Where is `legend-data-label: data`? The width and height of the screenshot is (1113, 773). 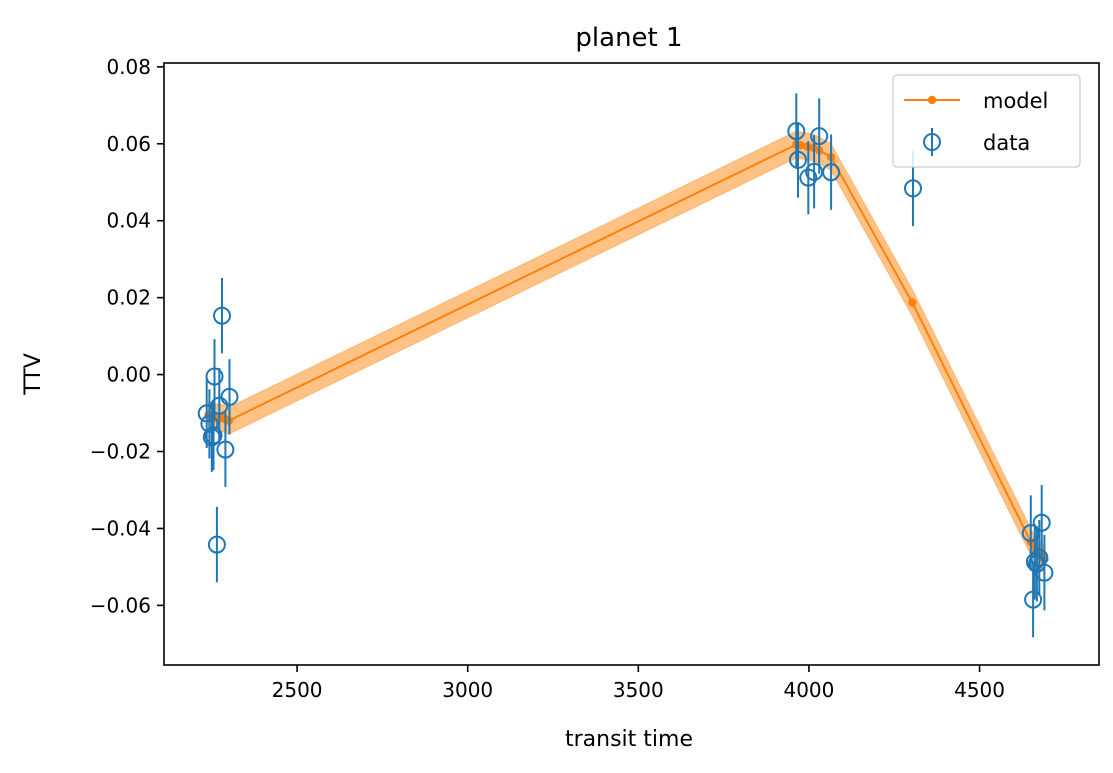 legend-data-label: data is located at coordinates (1006, 143).